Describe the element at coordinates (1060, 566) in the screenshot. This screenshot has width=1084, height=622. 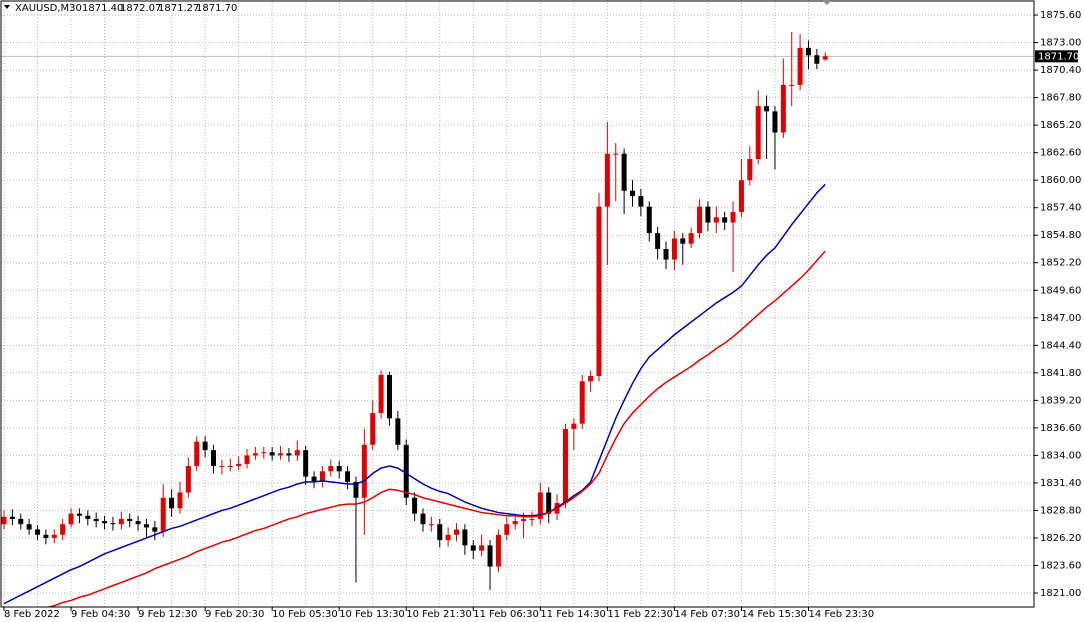
I see `y-tick-label: 1823.60` at that location.